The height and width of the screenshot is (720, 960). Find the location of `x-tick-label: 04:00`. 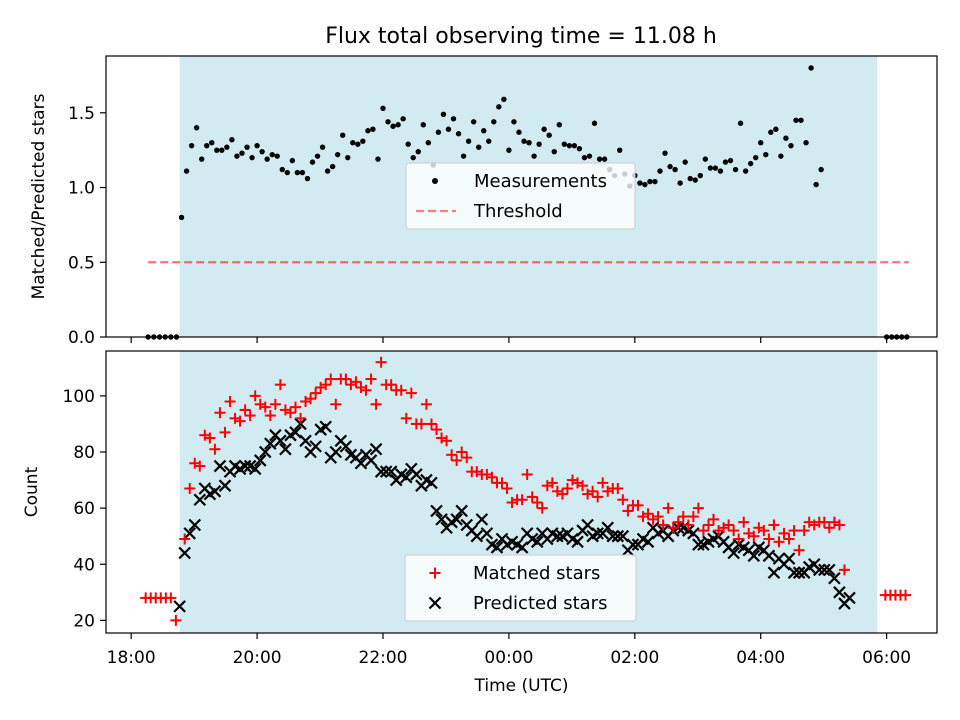

x-tick-label: 04:00 is located at coordinates (760, 658).